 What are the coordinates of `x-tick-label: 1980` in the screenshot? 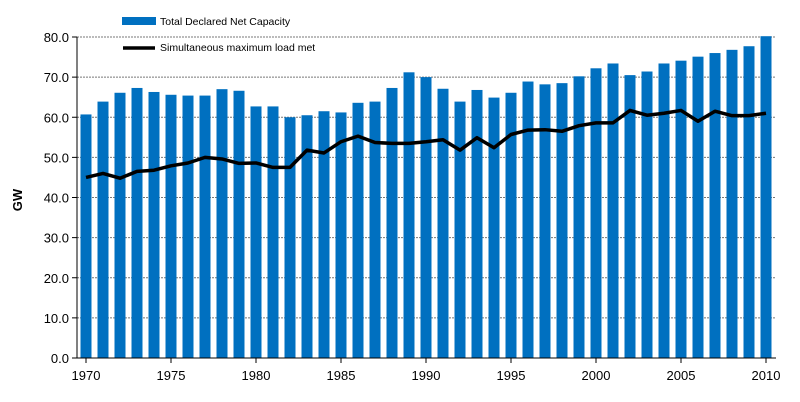 It's located at (256, 375).